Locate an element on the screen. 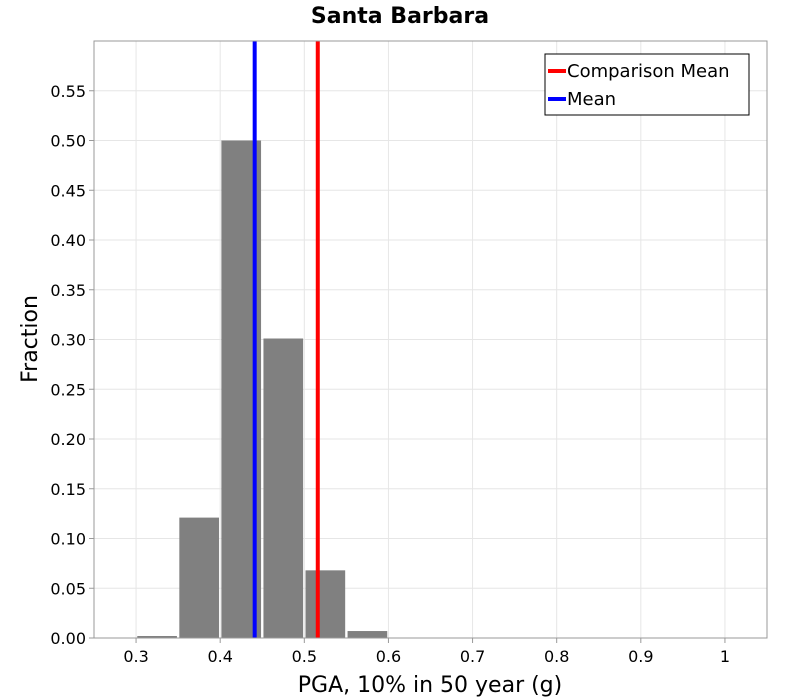 The height and width of the screenshot is (700, 800). y-tick-label: 0.10 is located at coordinates (68, 539).